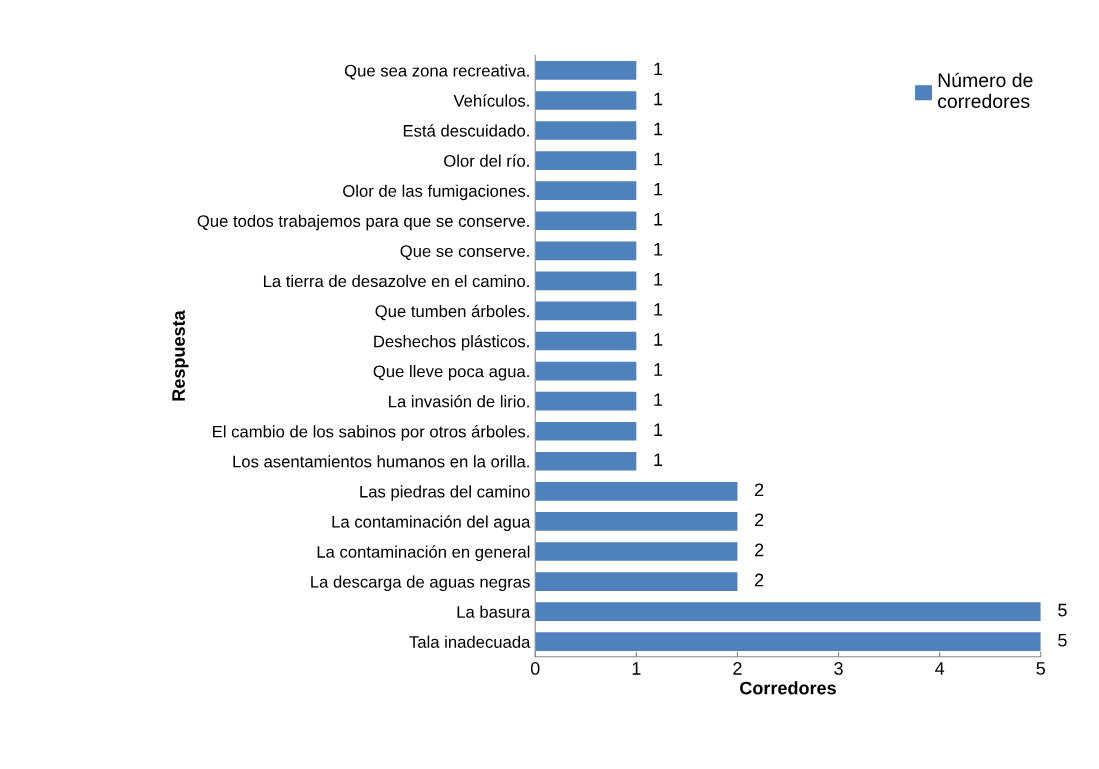 Image resolution: width=1099 pixels, height=769 pixels. What do you see at coordinates (431, 523) in the screenshot?
I see `y-tick-label: La contaminación del agua` at bounding box center [431, 523].